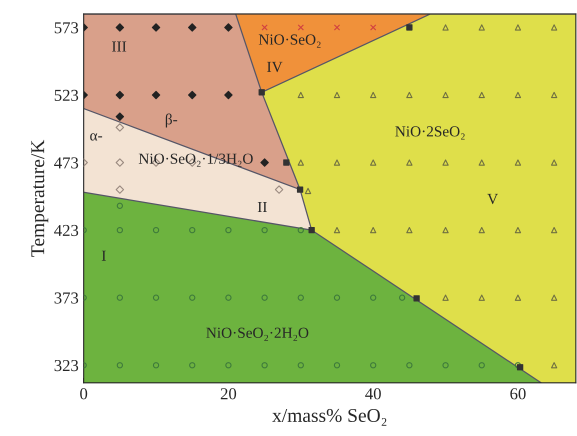 This screenshot has width=577, height=436. I want to click on annotation: β-, so click(172, 121).